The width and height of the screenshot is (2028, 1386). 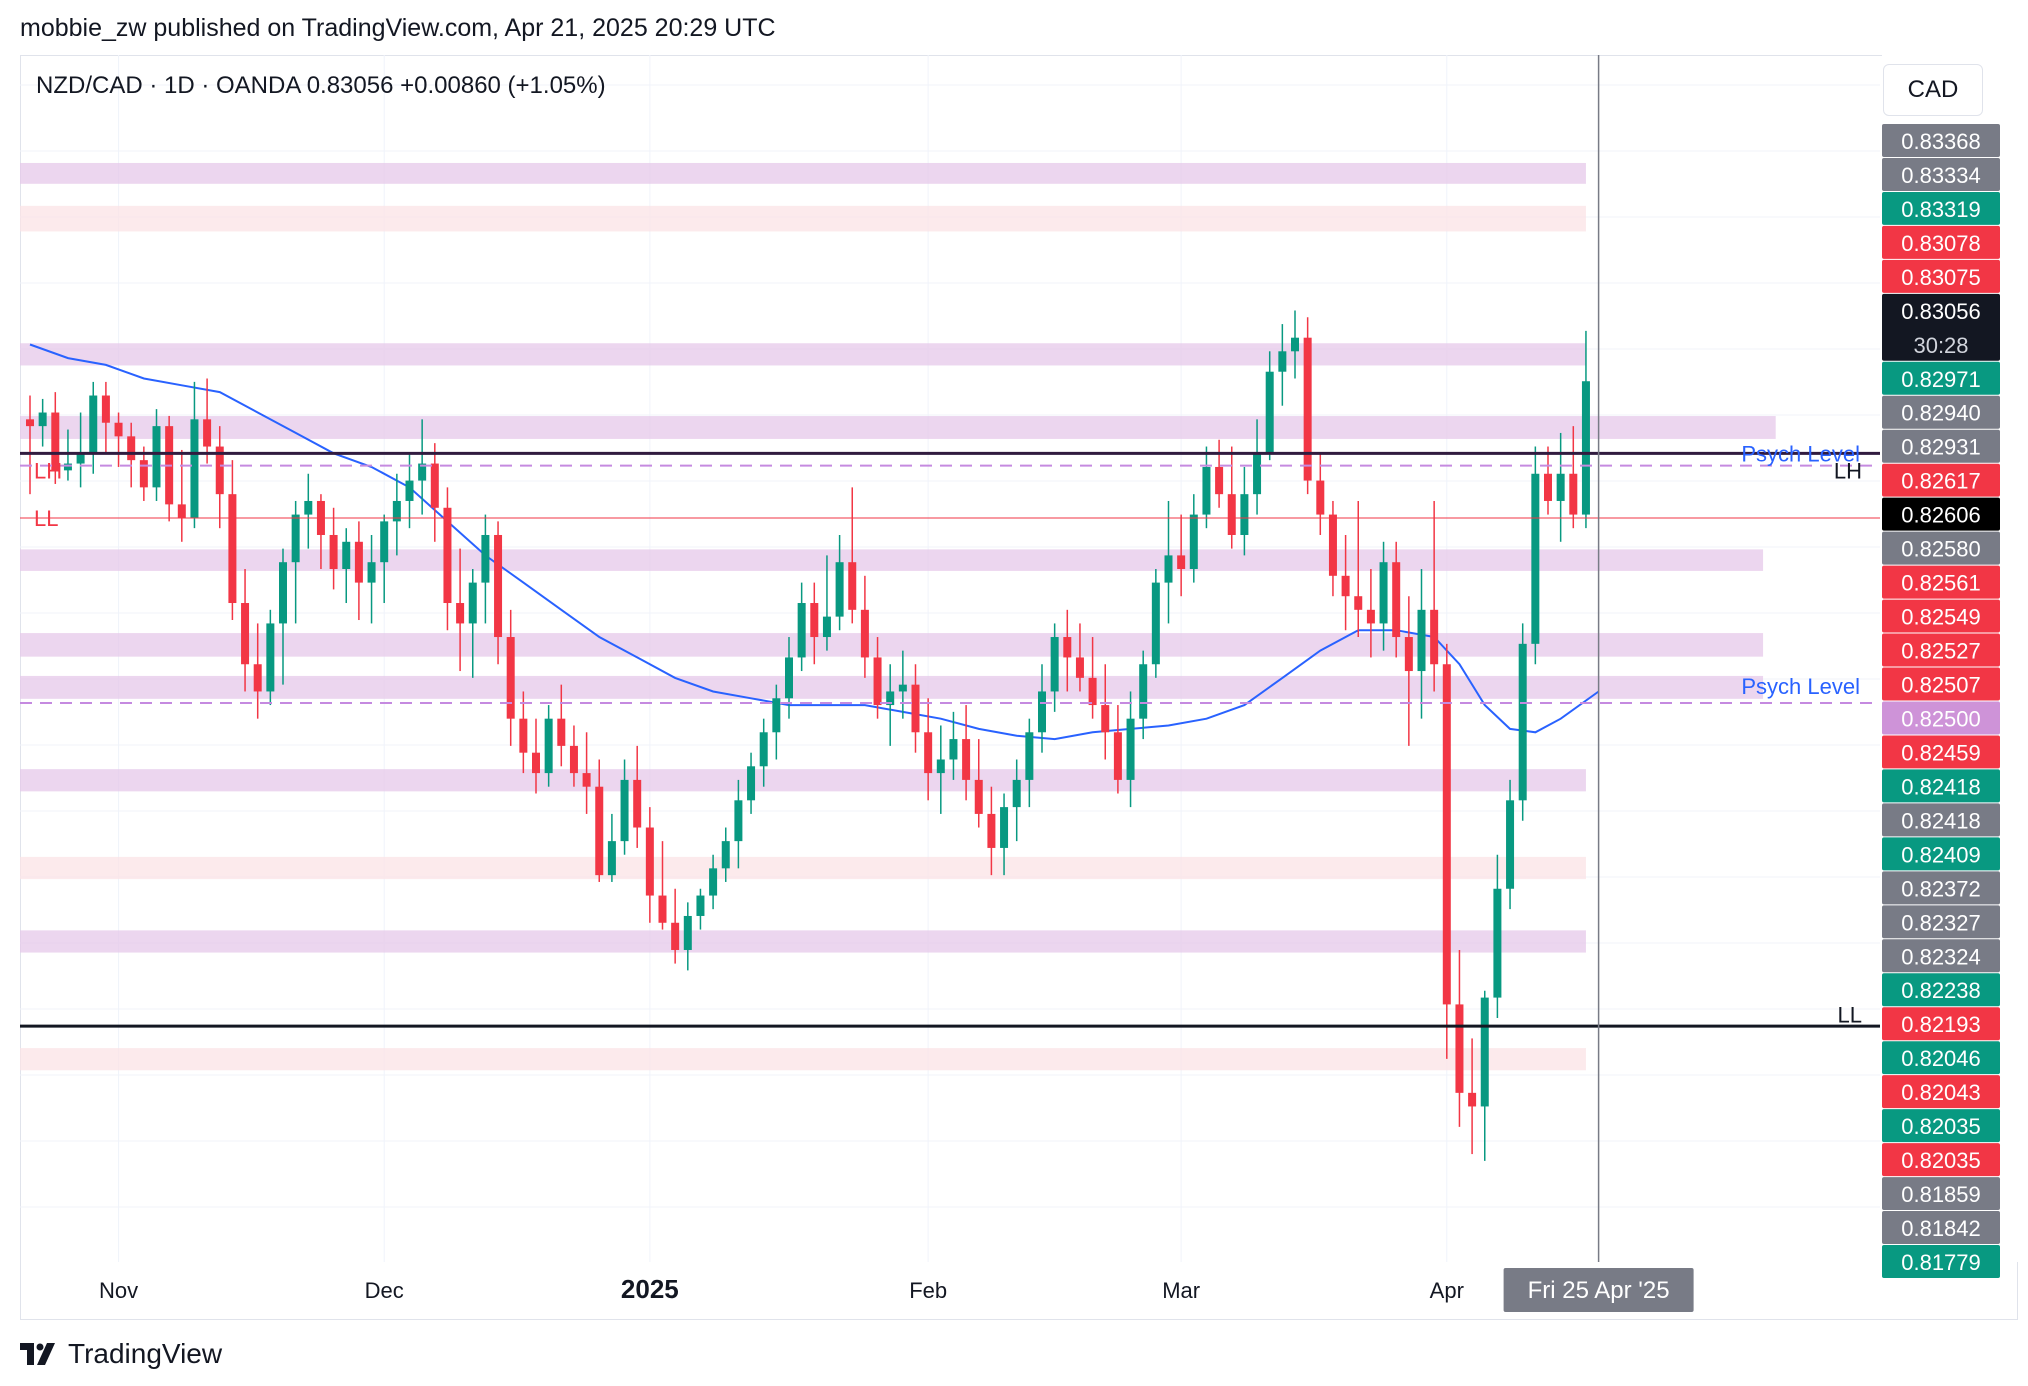 I want to click on price-label: 0.81859, so click(x=1941, y=1194).